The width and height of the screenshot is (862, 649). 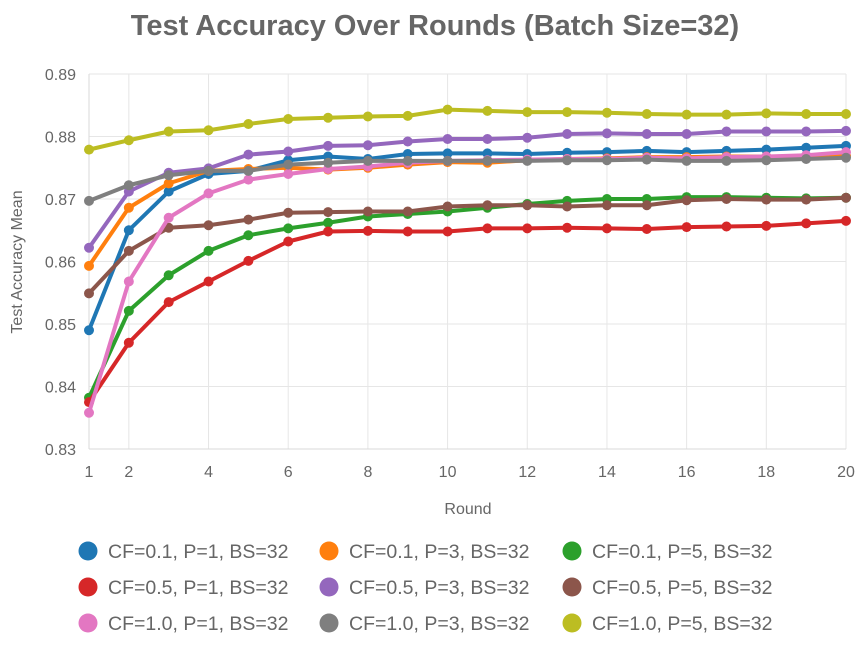 What do you see at coordinates (687, 472) in the screenshot?
I see `x-tick-label: 16` at bounding box center [687, 472].